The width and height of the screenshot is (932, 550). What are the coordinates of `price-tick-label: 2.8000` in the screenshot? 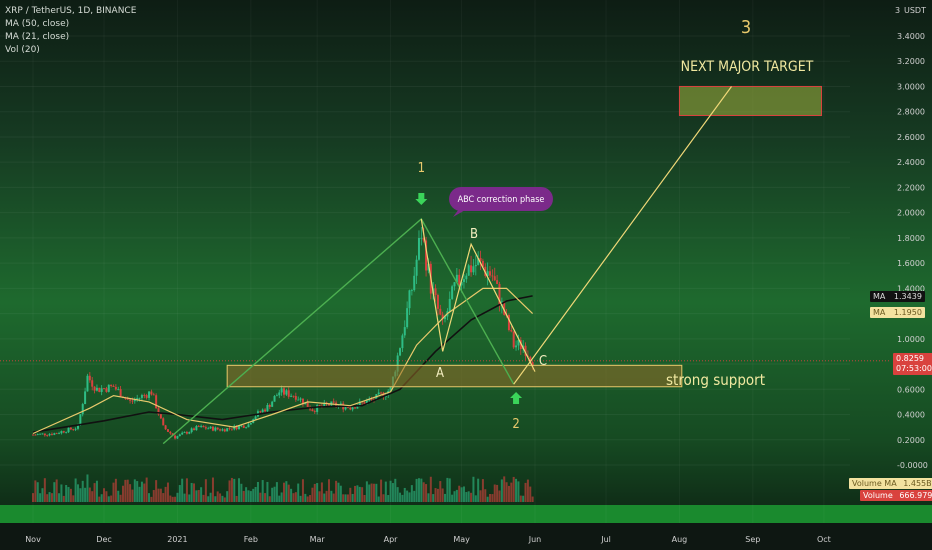 It's located at (911, 112).